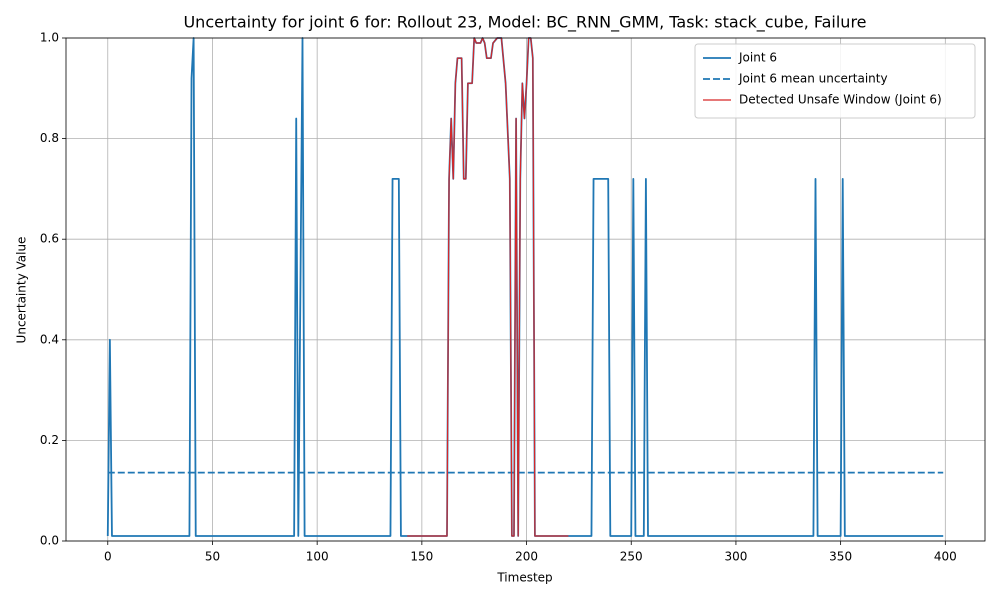 Image resolution: width=1000 pixels, height=600 pixels. I want to click on legend-box, so click(835, 81).